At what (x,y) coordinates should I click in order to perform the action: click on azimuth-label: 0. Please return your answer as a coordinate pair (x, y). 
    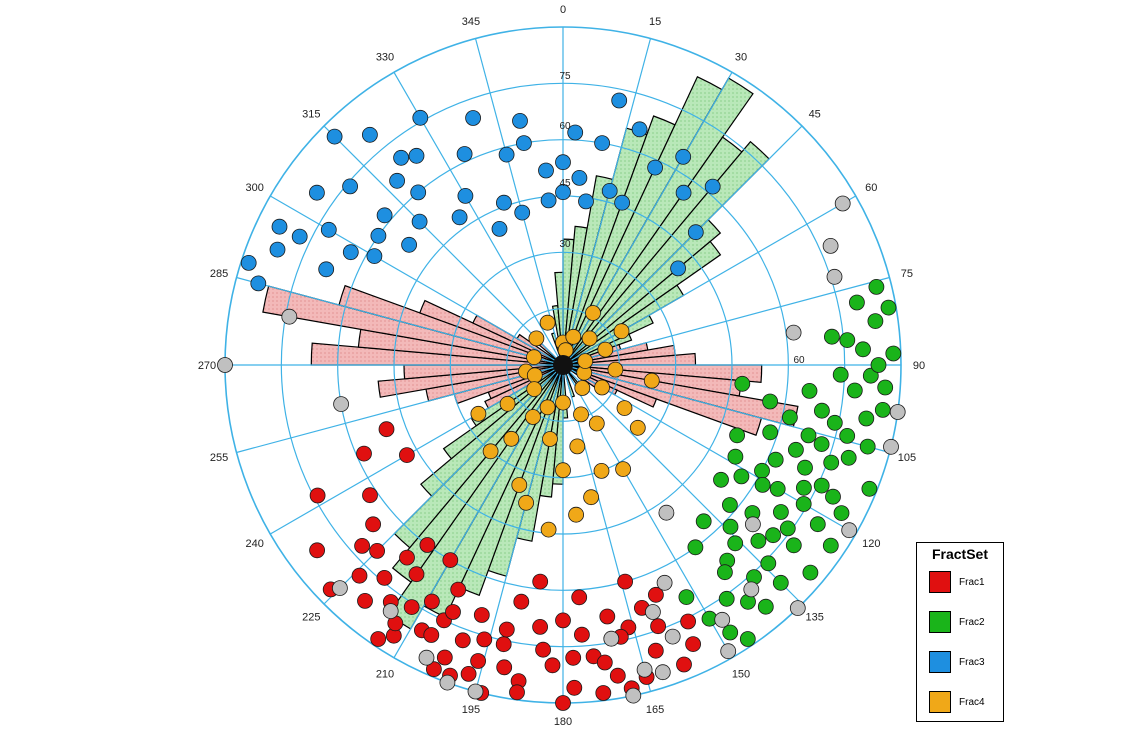
    Looking at the image, I should click on (563, 10).